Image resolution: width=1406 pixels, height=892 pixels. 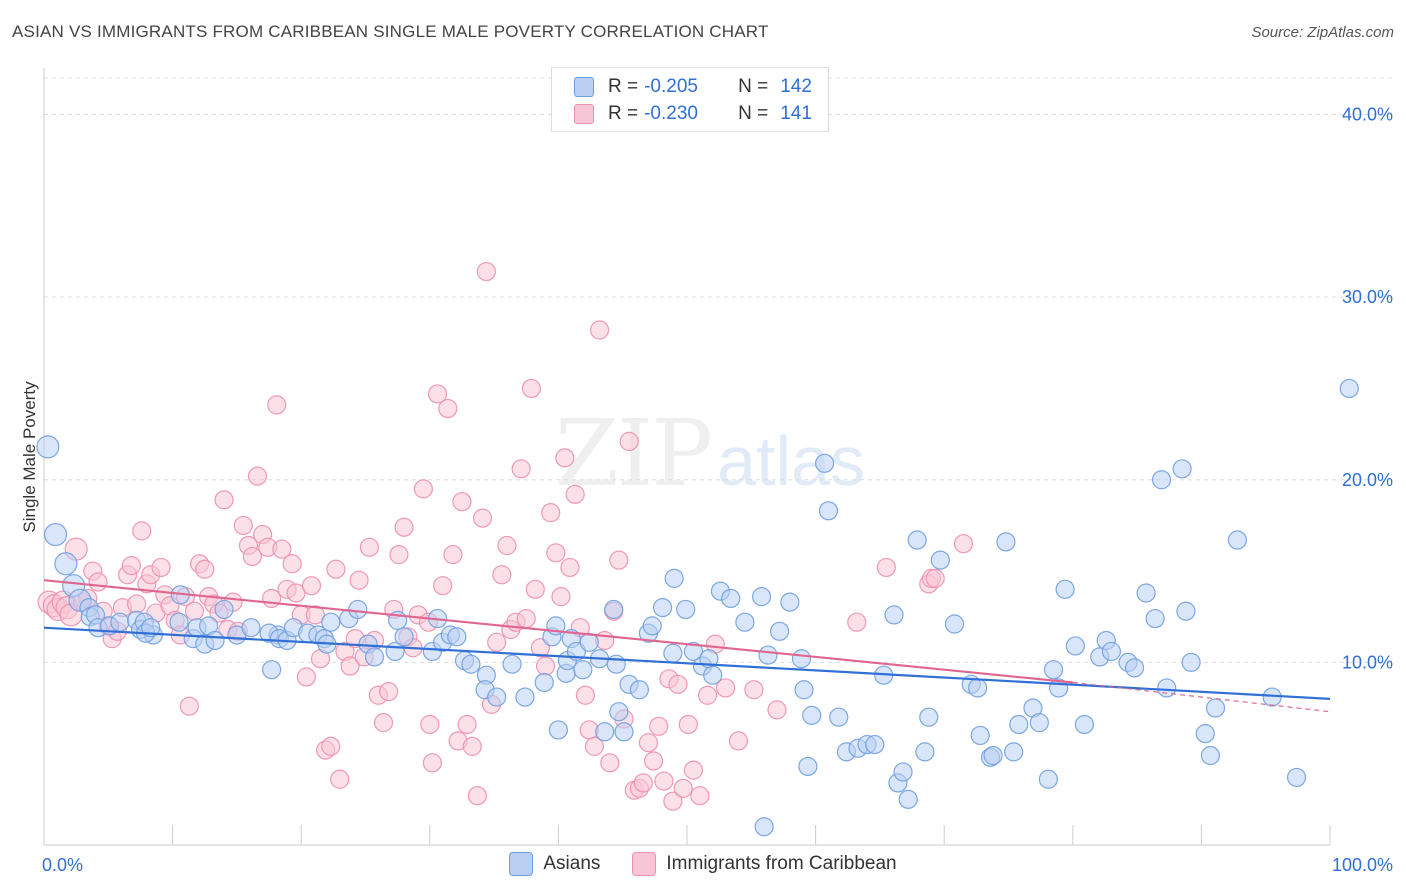 I want to click on caribbean-trend-line, so click(x=558, y=631).